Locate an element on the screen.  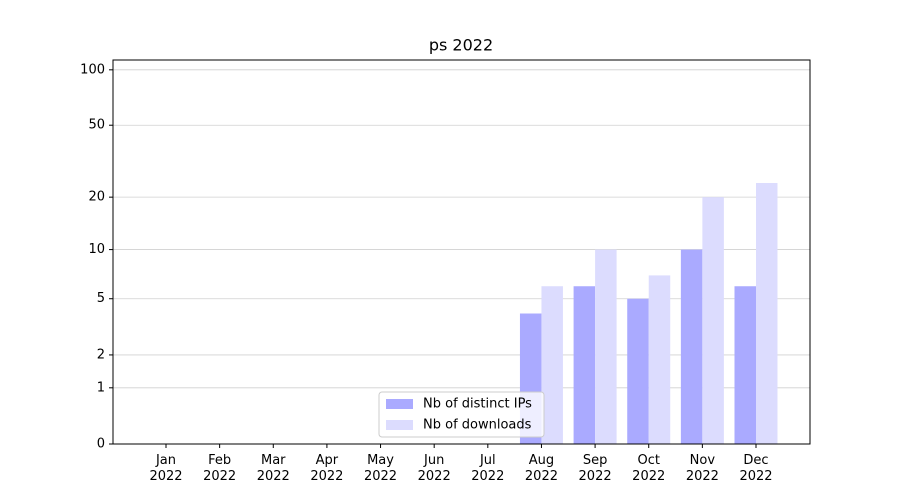
y-tick-label: 20 is located at coordinates (96, 197).